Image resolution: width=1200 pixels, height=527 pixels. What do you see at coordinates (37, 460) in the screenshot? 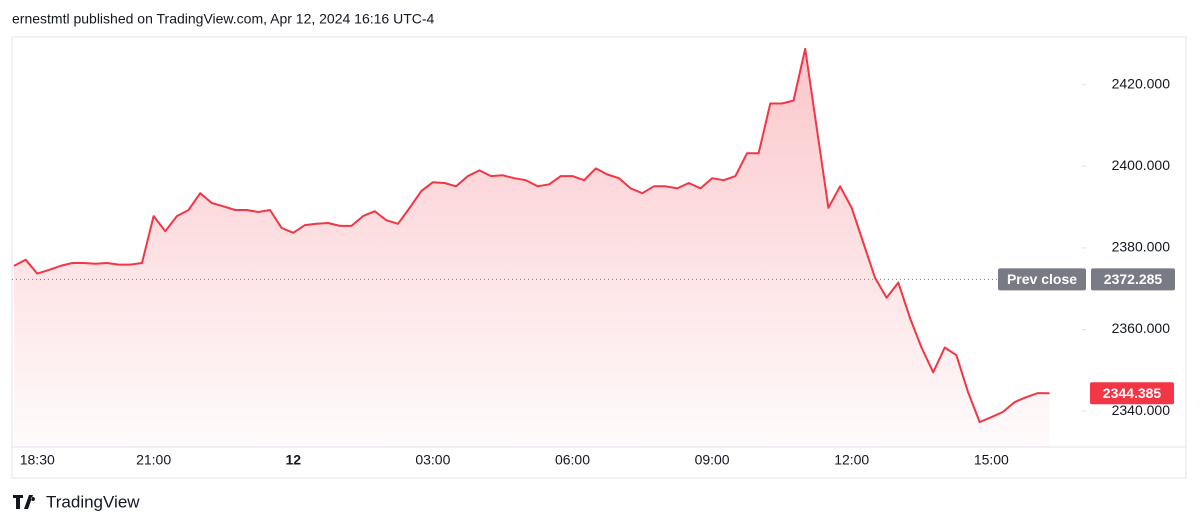
I see `x-tick-label: 18:30` at bounding box center [37, 460].